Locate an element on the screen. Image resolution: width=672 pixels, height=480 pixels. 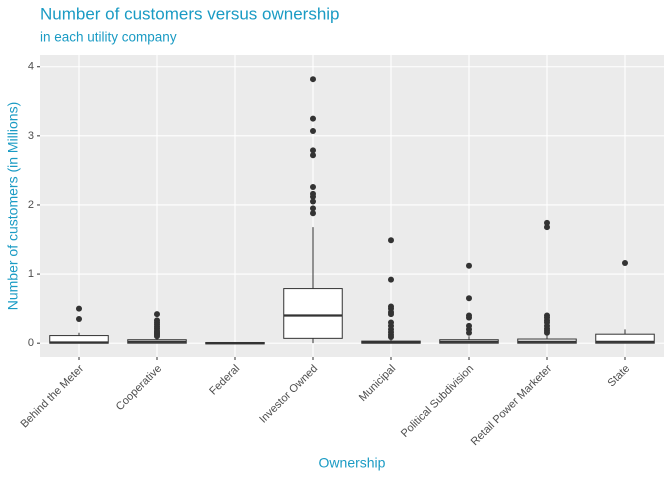
chart-subtitle: in each utility company is located at coordinates (108, 37).